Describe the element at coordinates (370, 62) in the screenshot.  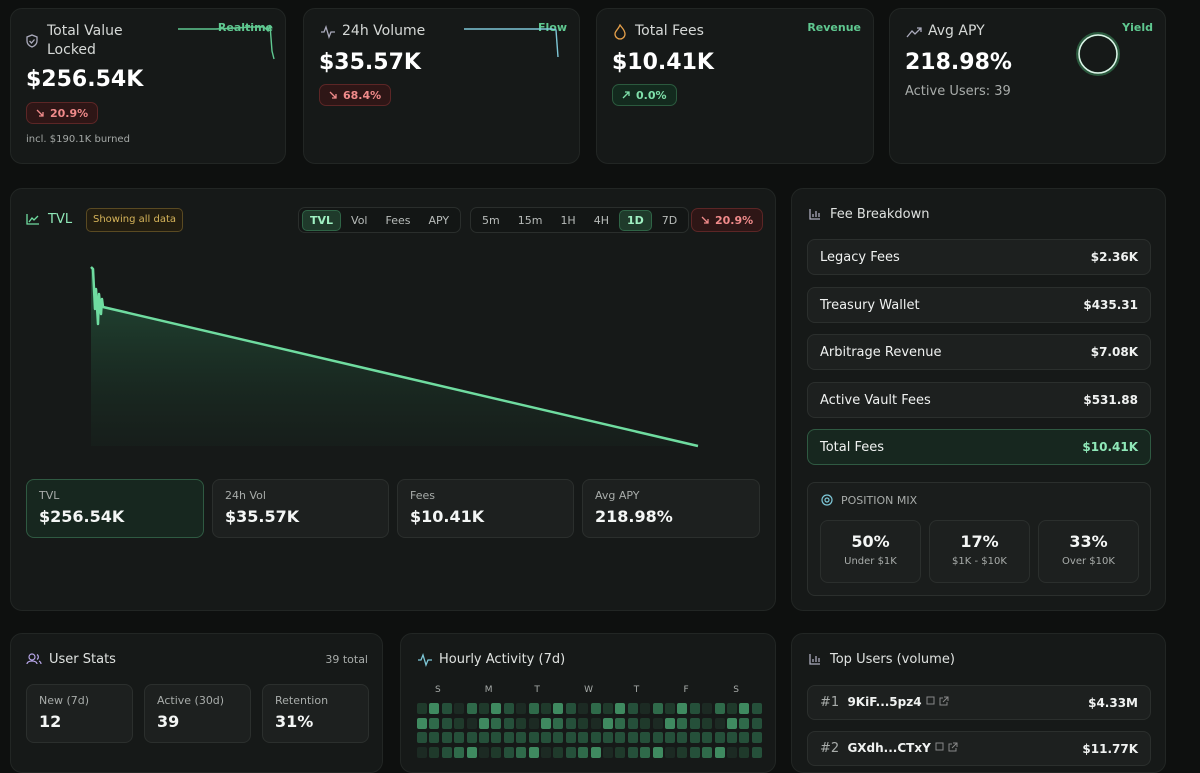
I see `stat-value: $35.57K` at that location.